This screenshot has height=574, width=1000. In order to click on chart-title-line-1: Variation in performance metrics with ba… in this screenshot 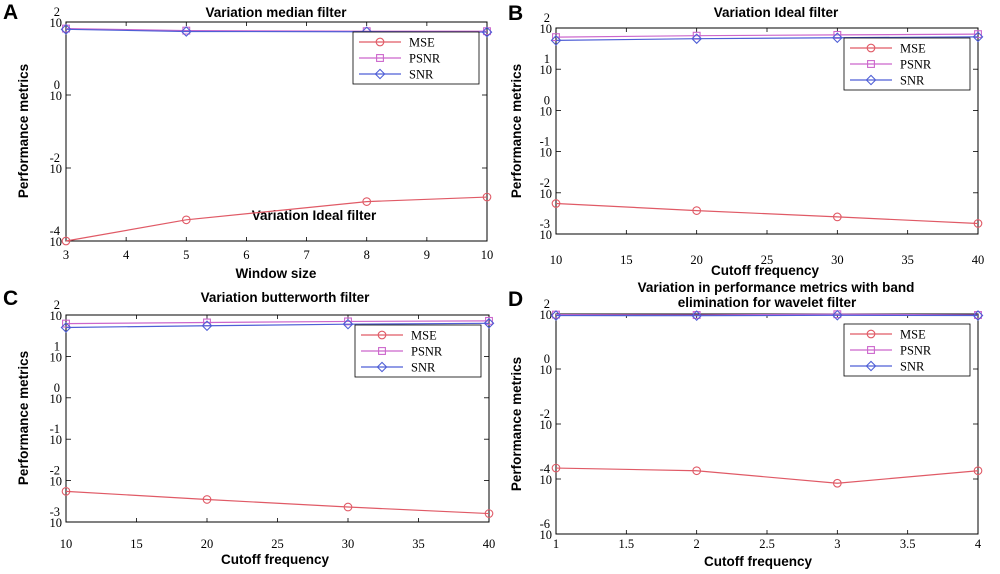, I will do `click(776, 287)`.